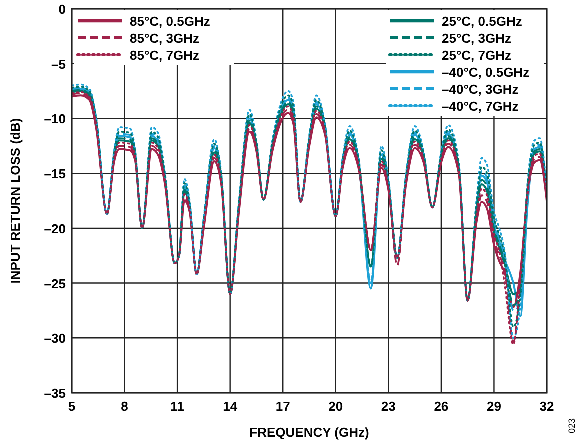  I want to click on legend-label: –40°C, 3GHz, so click(481, 89).